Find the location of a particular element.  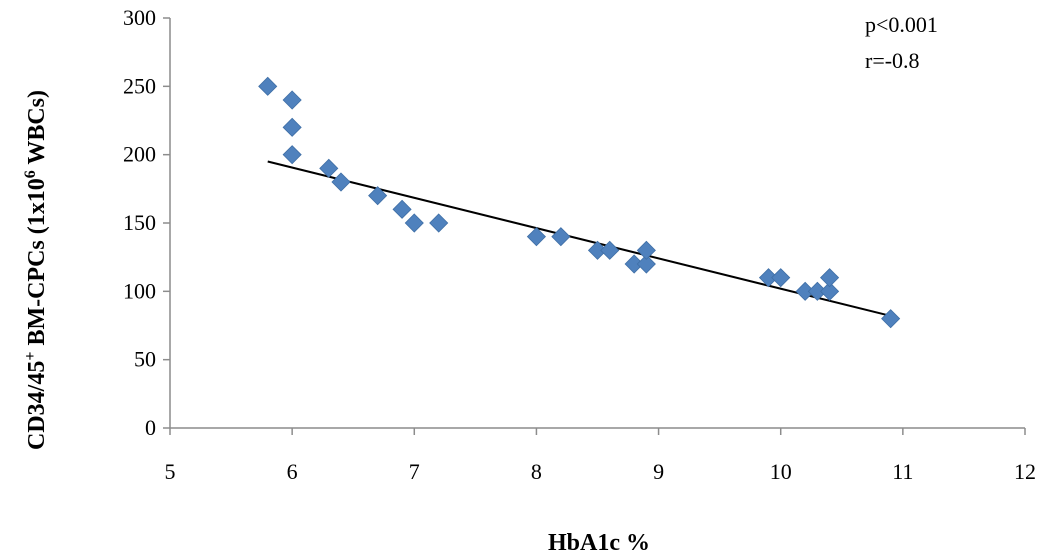

x-axis-title: HbA1c % is located at coordinates (599, 543).